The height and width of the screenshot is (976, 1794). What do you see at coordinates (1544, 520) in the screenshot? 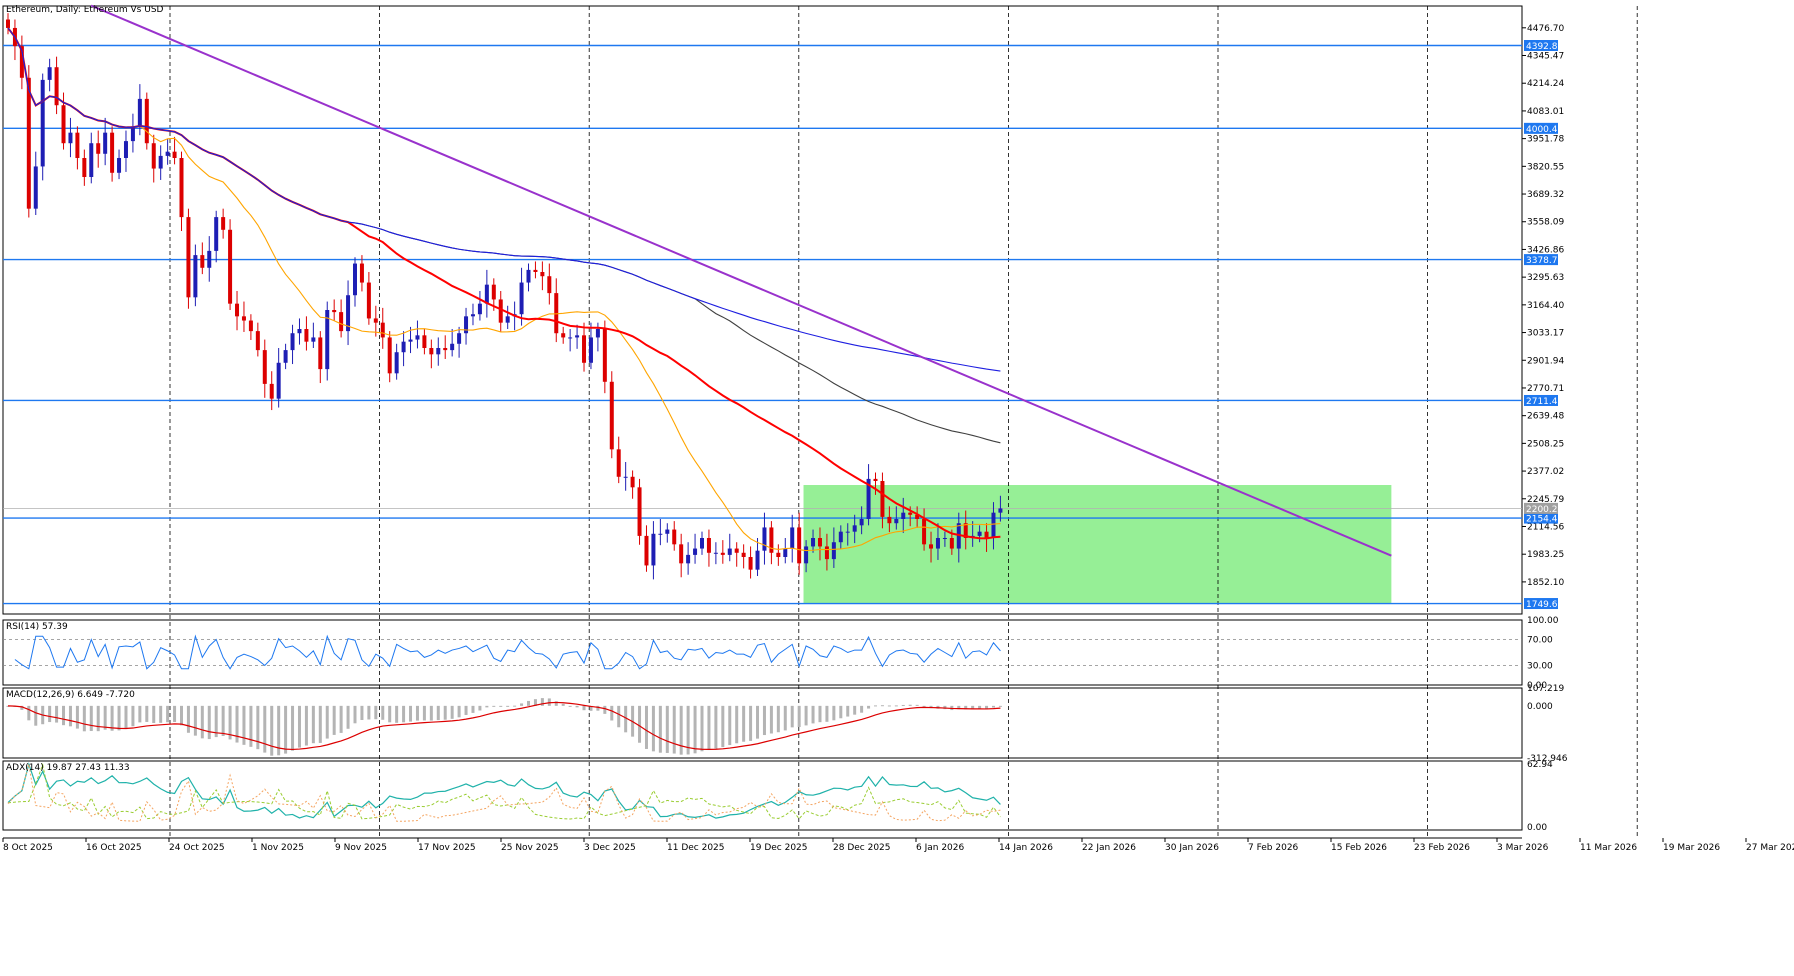
I see `level-label-5: 2154.47` at bounding box center [1544, 520].